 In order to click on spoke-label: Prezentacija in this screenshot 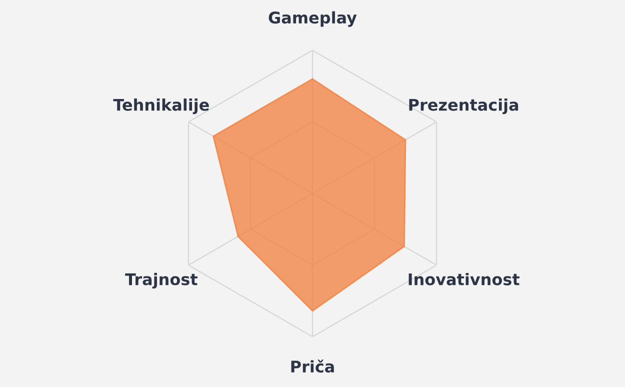, I will do `click(463, 106)`.